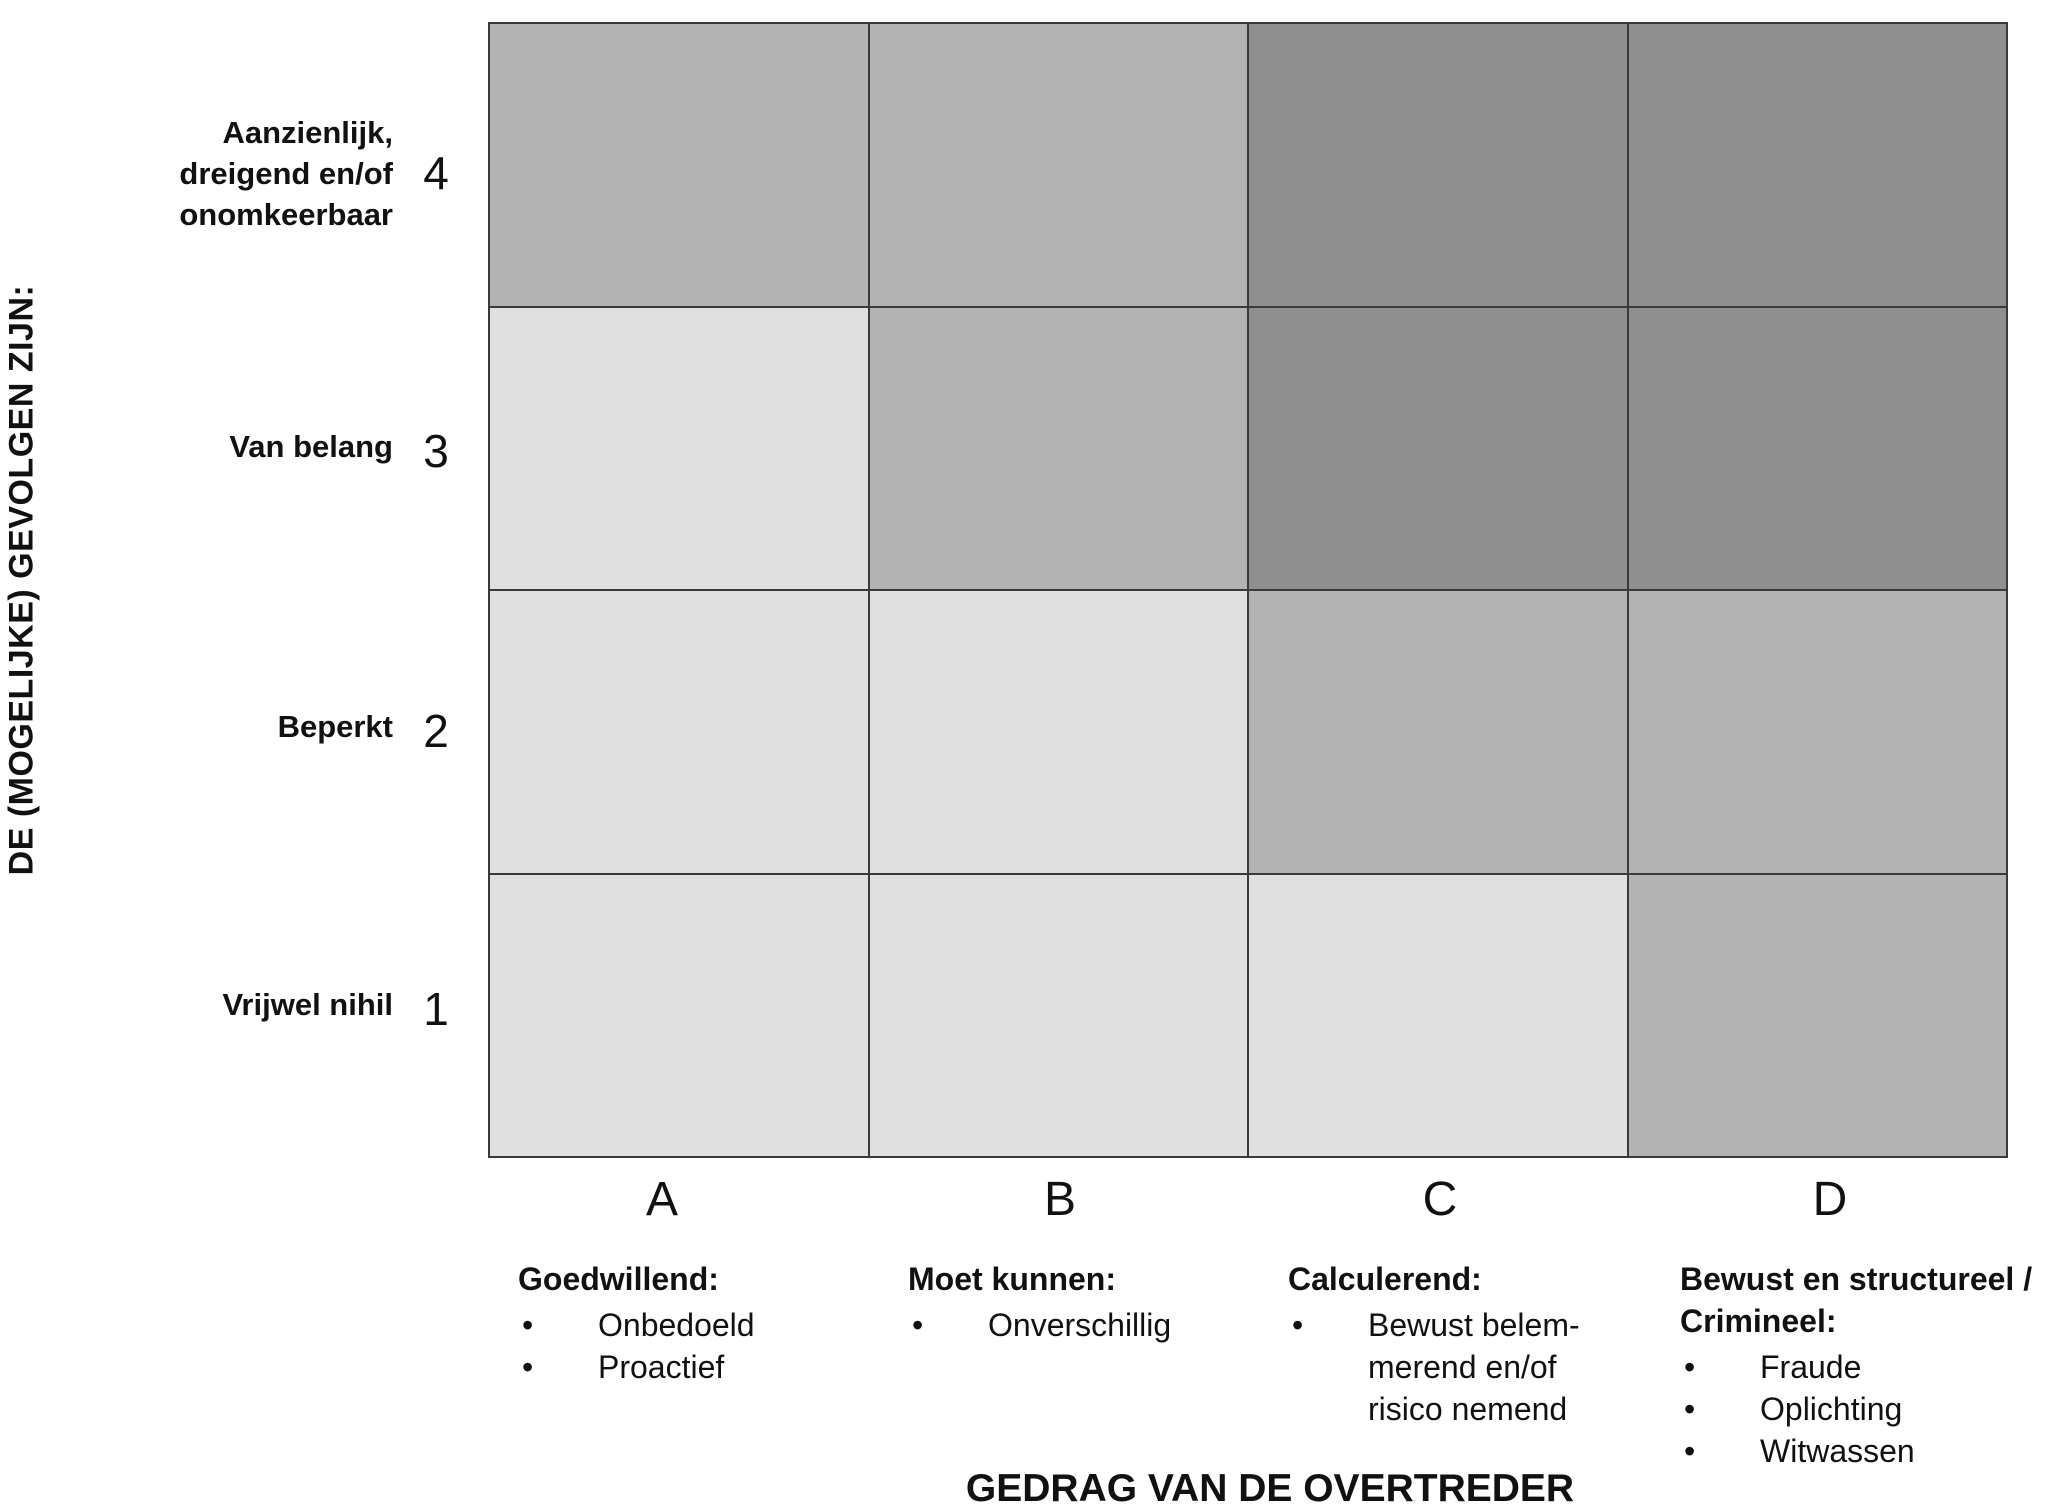 The height and width of the screenshot is (1511, 2055). I want to click on y-axis-title: DE (MOGELIJKE) GEVOLGEN ZIJN:, so click(21, 580).